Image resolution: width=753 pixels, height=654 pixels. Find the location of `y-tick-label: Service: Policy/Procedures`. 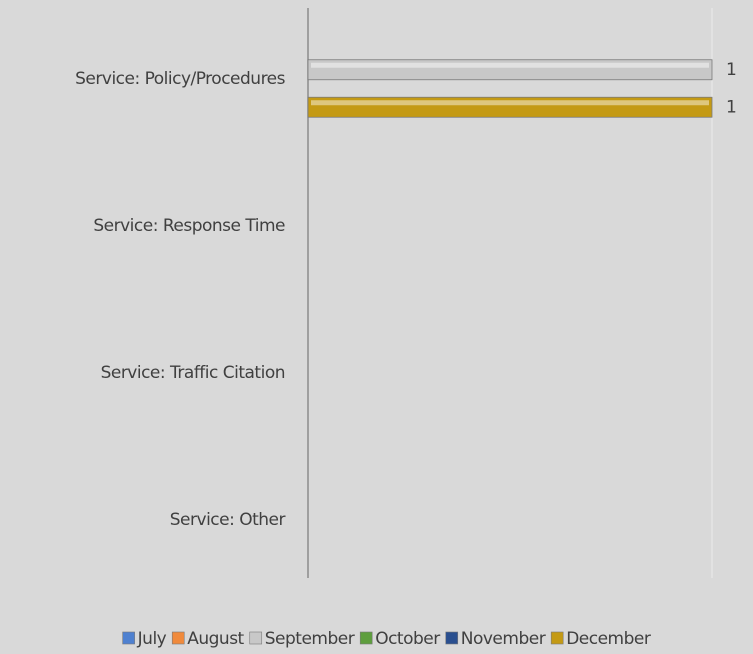

y-tick-label: Service: Policy/Procedures is located at coordinates (180, 79).